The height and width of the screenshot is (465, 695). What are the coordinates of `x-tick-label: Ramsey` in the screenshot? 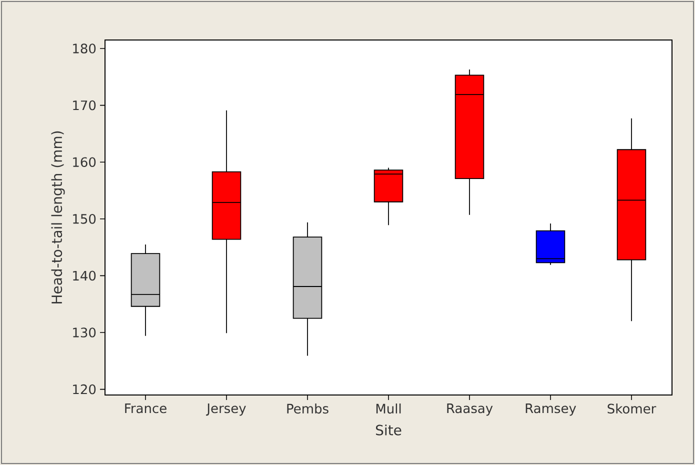 It's located at (551, 410).